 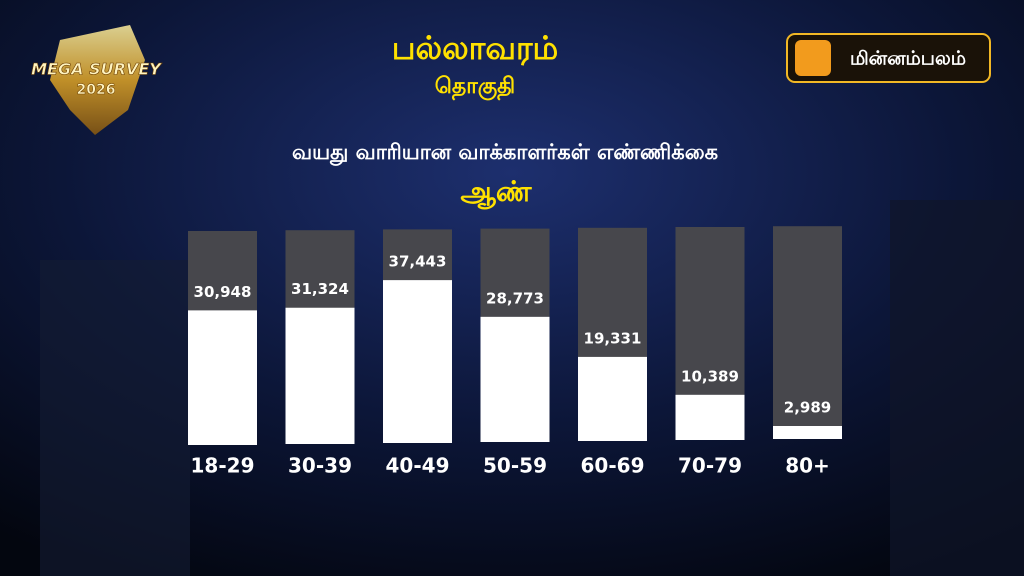 I want to click on bar-track, so click(x=807, y=332).